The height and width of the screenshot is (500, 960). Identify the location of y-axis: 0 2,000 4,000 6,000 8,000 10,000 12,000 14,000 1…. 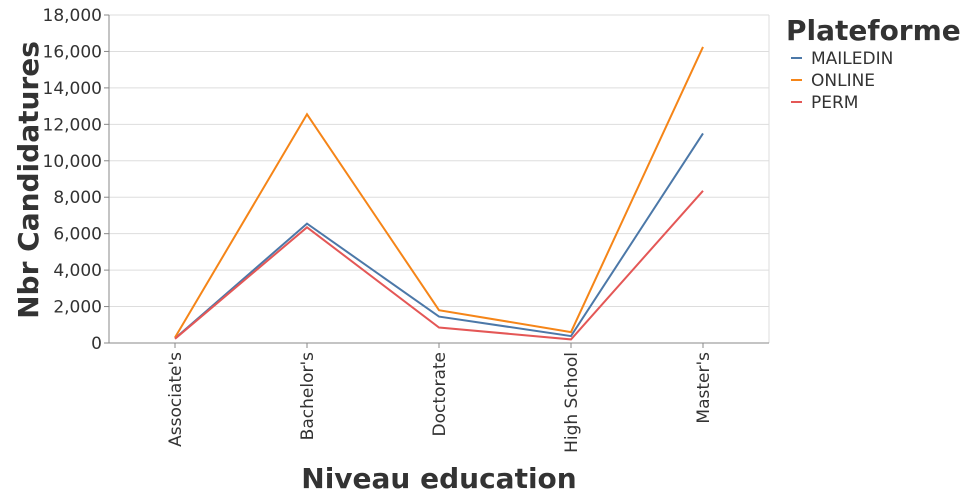
(76, 180).